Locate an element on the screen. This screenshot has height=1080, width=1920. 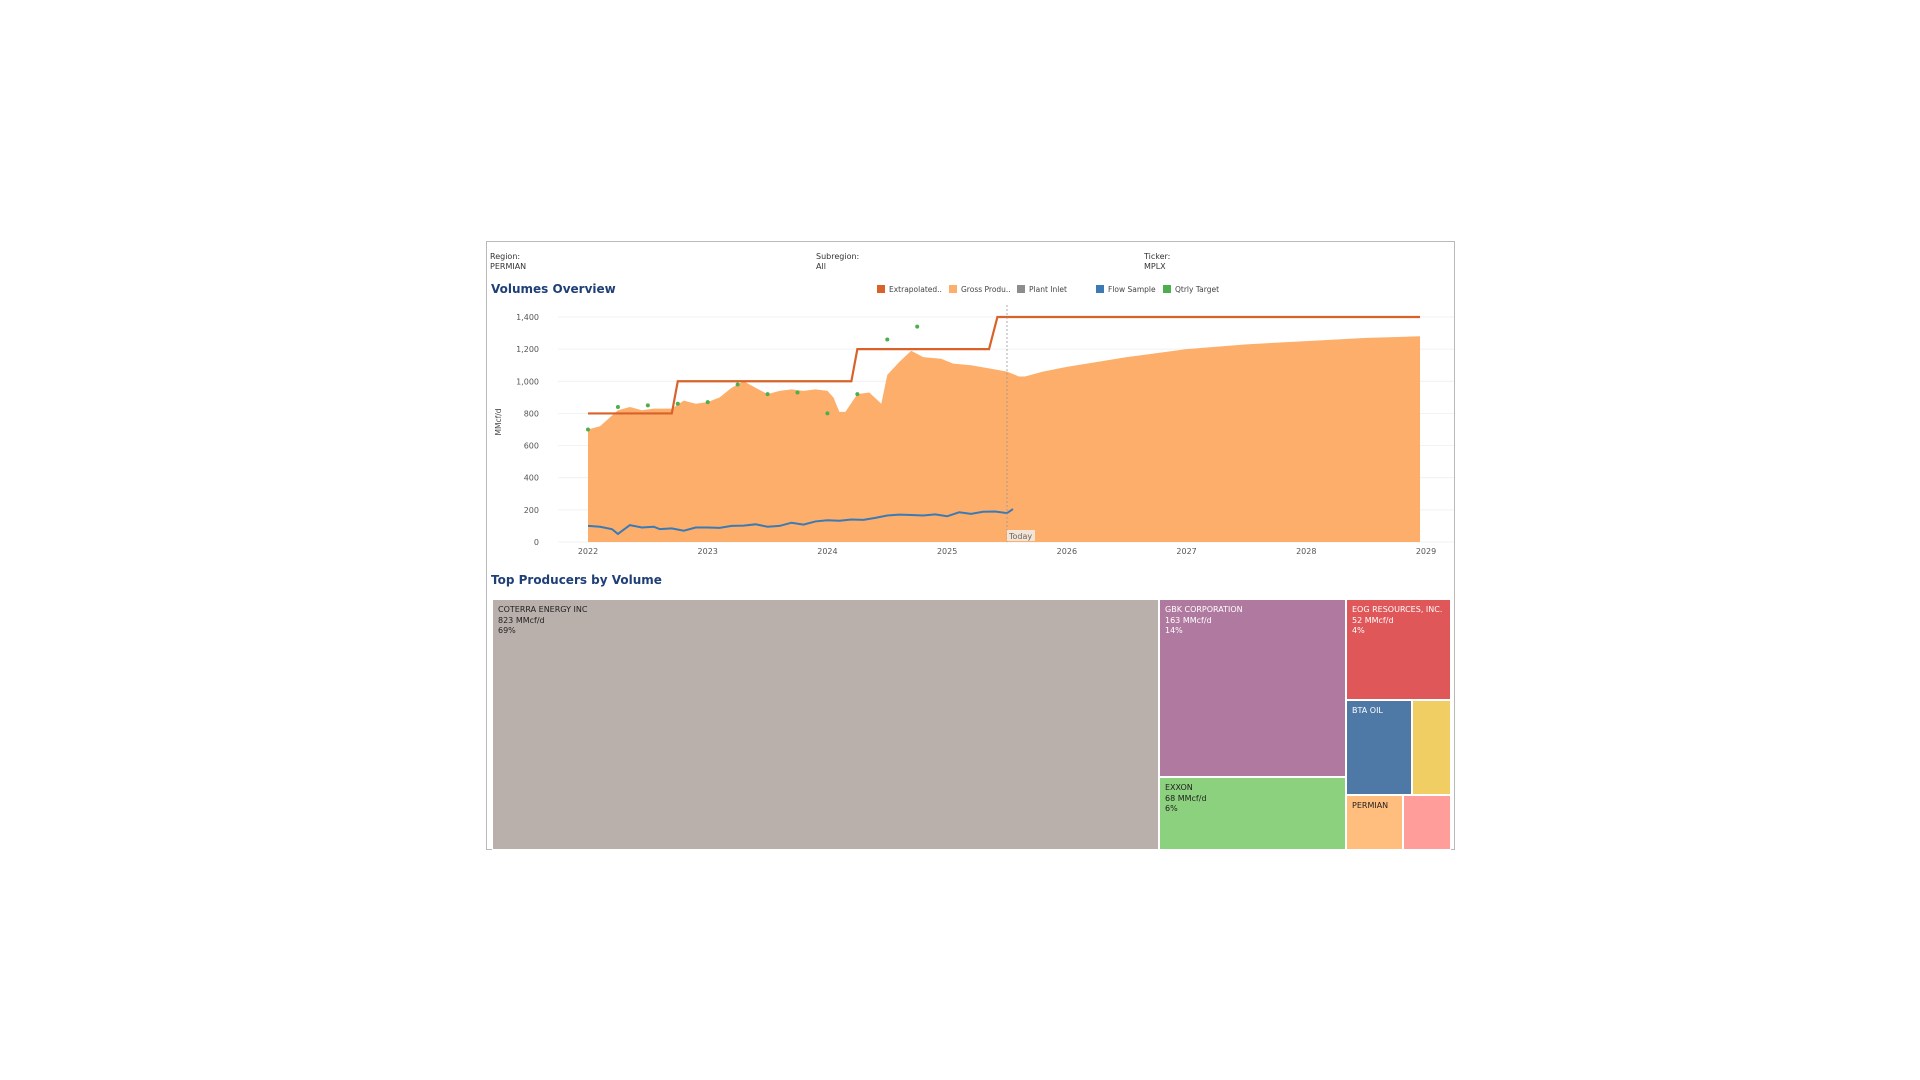
filter-region: Region: PERMIAN is located at coordinates (508, 262).